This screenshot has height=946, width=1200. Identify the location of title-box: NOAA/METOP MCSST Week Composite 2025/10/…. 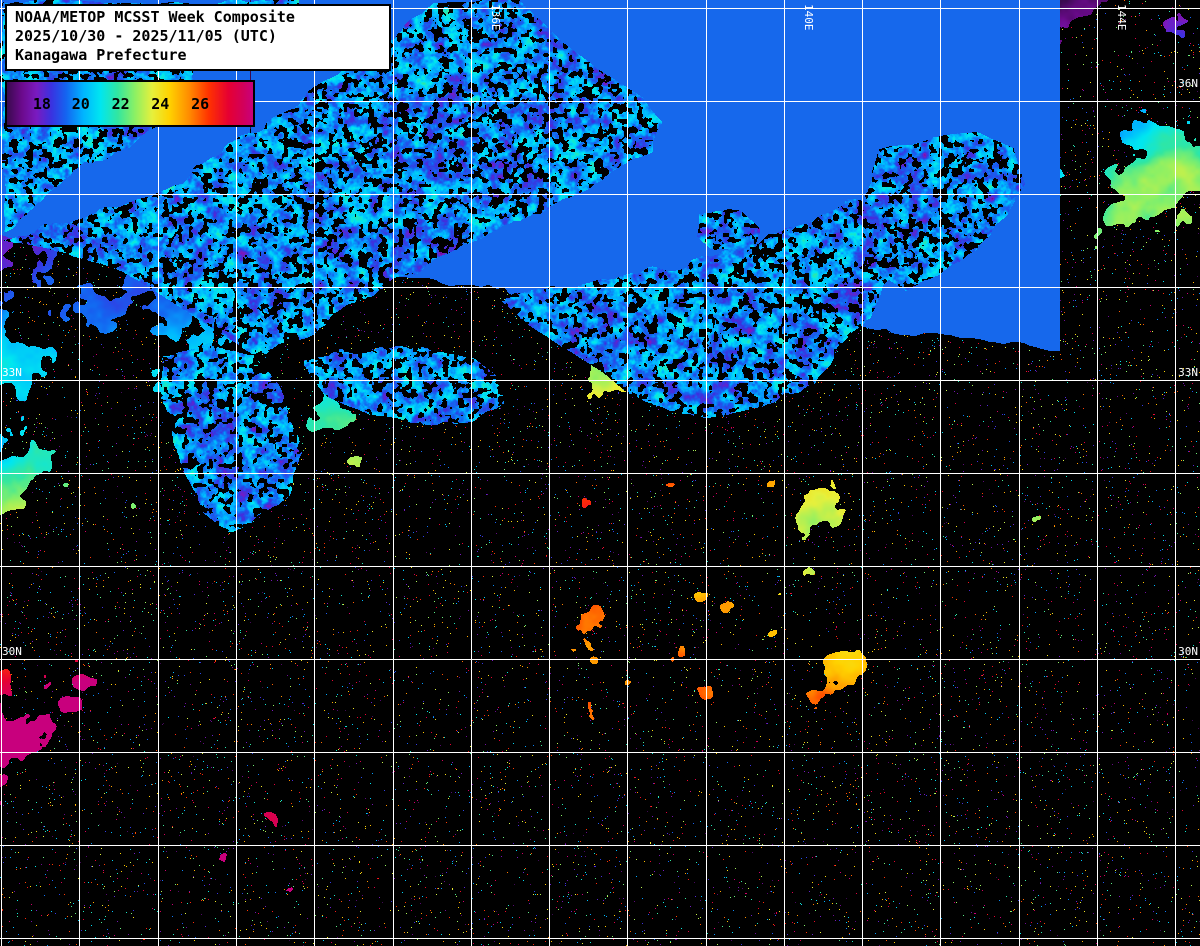
(198, 37).